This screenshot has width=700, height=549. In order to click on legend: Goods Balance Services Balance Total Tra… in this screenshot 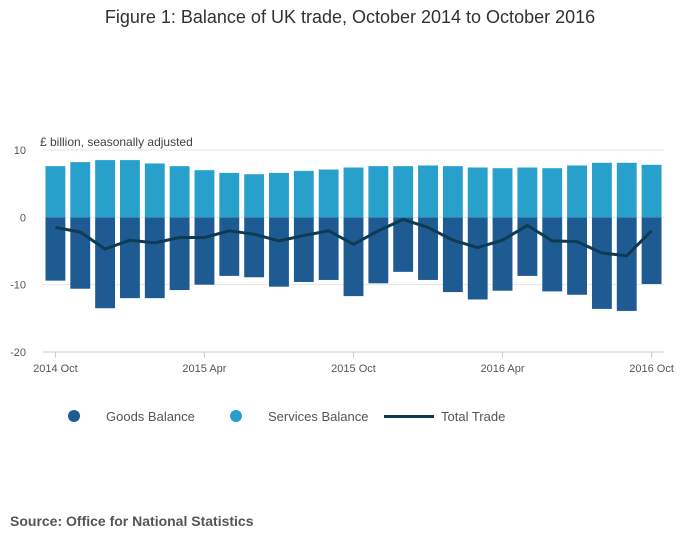, I will do `click(350, 417)`.